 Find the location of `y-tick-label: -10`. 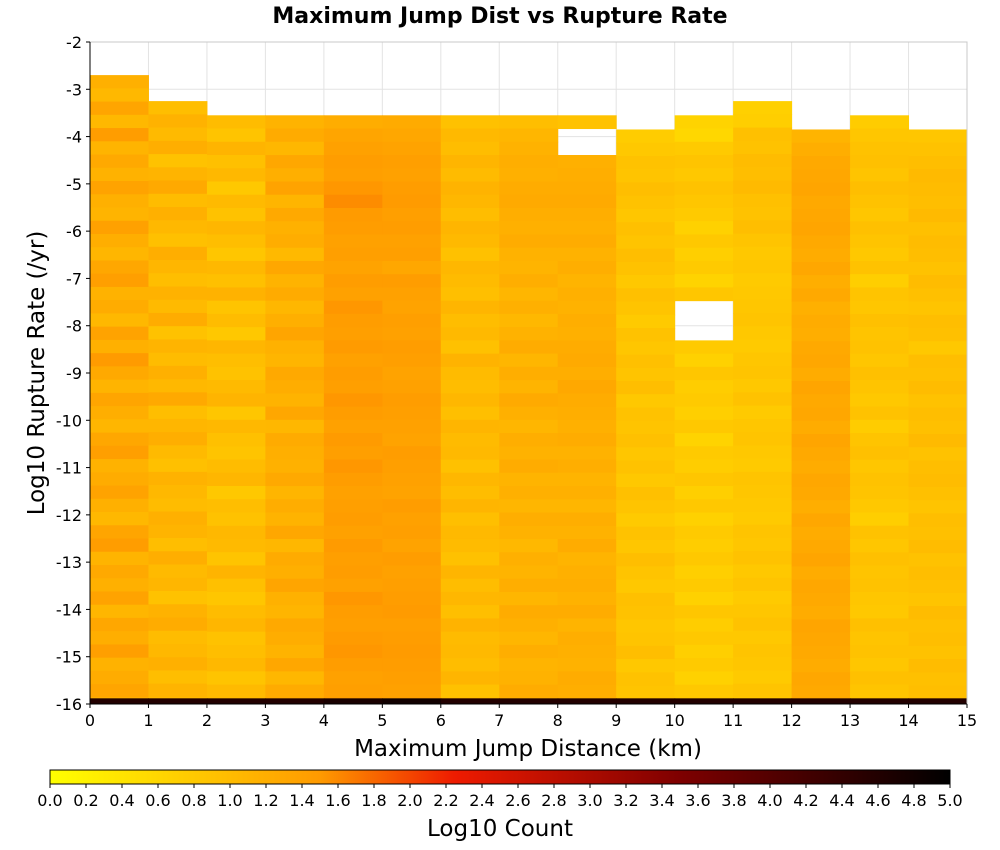

y-tick-label: -10 is located at coordinates (69, 420).